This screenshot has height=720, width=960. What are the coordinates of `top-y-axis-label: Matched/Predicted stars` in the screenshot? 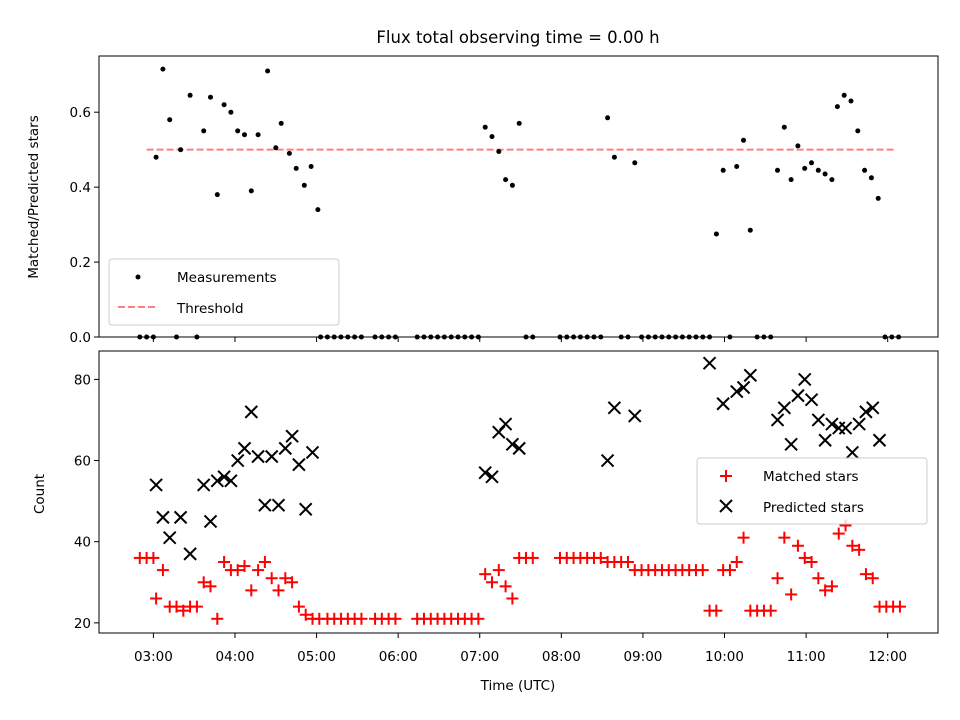 It's located at (34, 196).